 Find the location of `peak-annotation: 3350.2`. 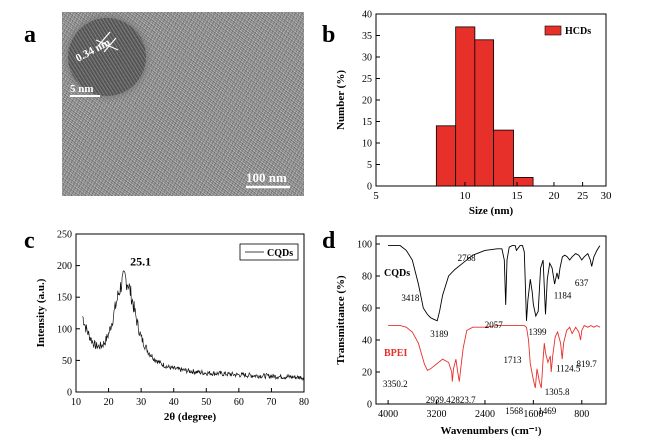

peak-annotation: 3350.2 is located at coordinates (395, 384).